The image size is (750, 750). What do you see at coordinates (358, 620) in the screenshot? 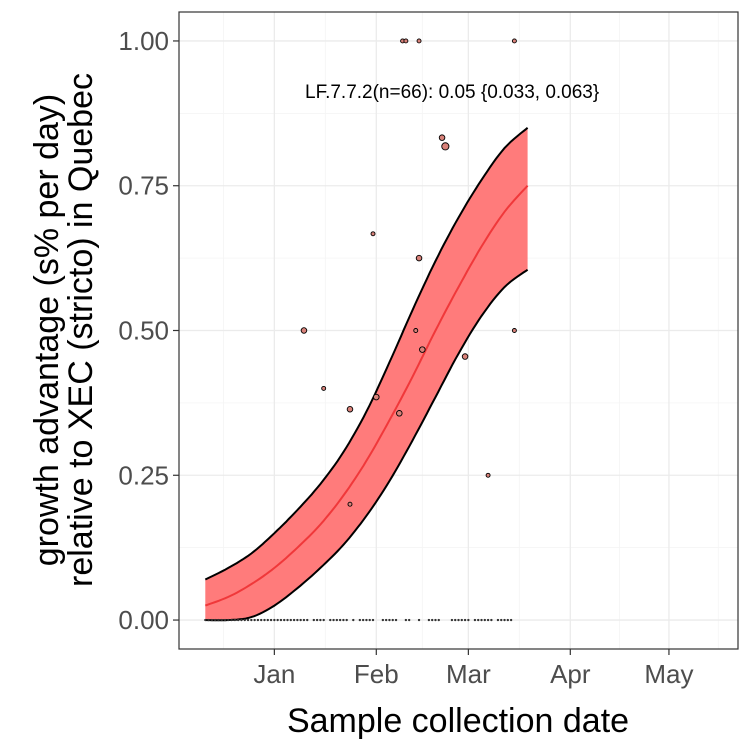
I see `zero-observations` at bounding box center [358, 620].